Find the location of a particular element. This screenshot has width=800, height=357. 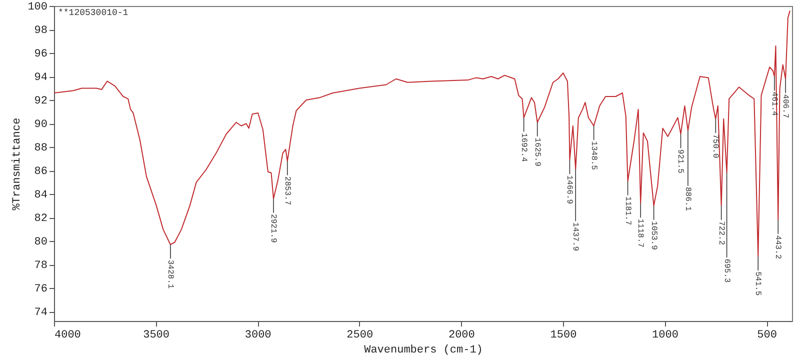

annotation: 695.3 is located at coordinates (726, 270).